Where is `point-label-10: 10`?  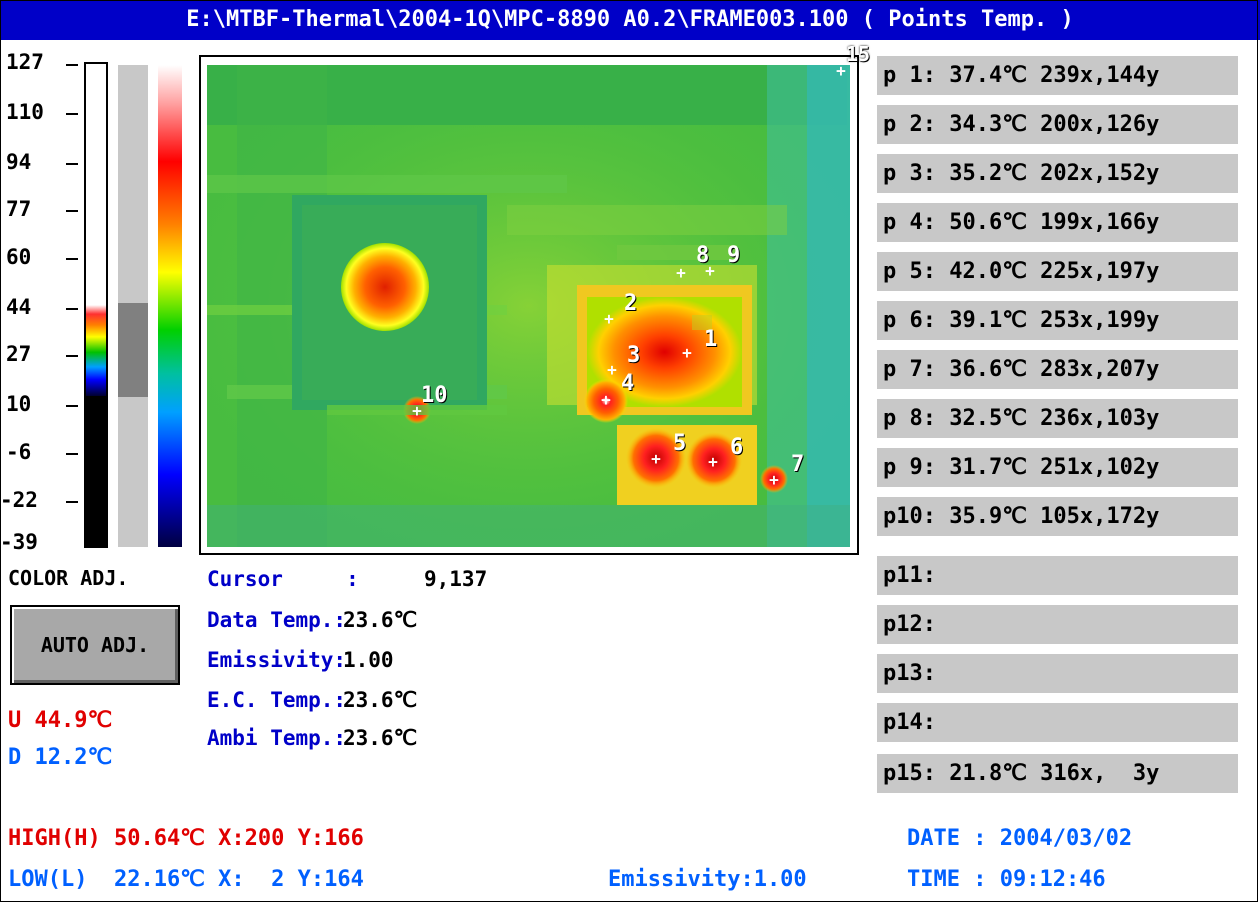
point-label-10: 10 is located at coordinates (434, 395).